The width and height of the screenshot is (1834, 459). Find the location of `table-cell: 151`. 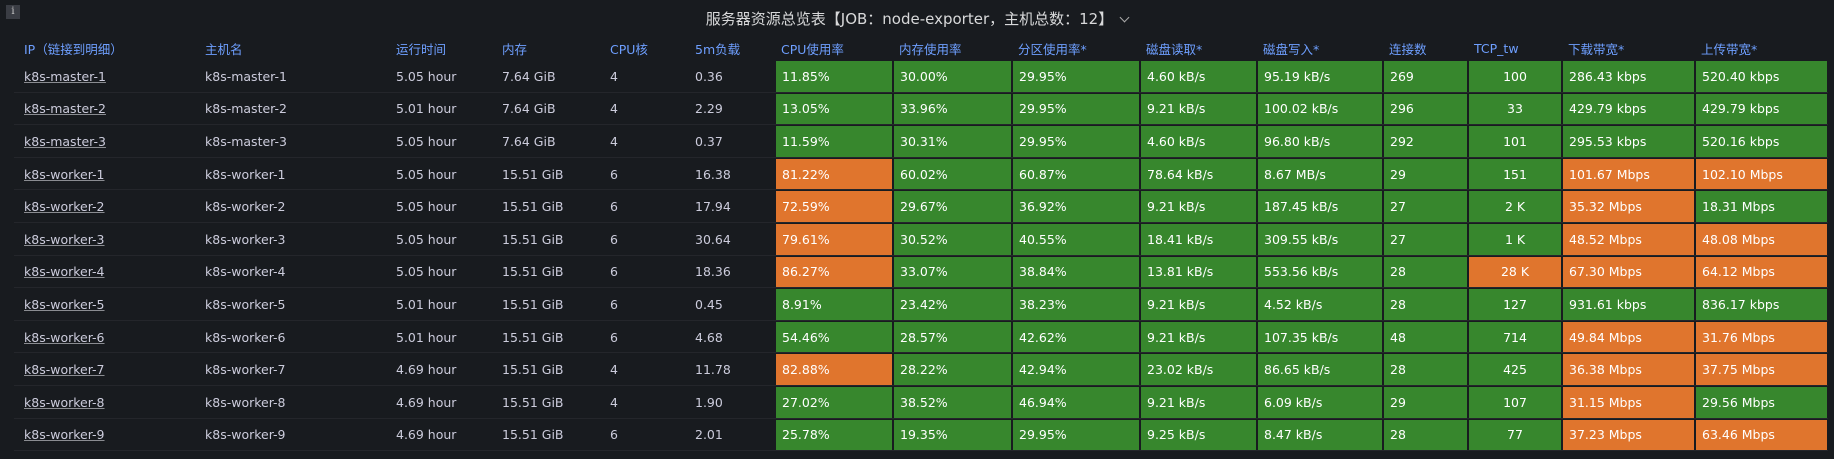

table-cell: 151 is located at coordinates (1515, 174).